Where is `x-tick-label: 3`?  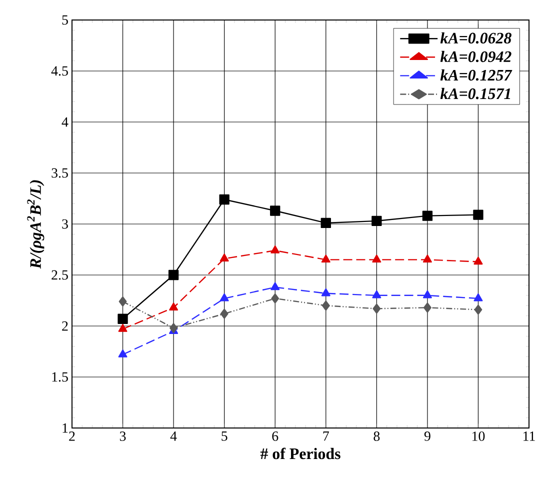 x-tick-label: 3 is located at coordinates (123, 436).